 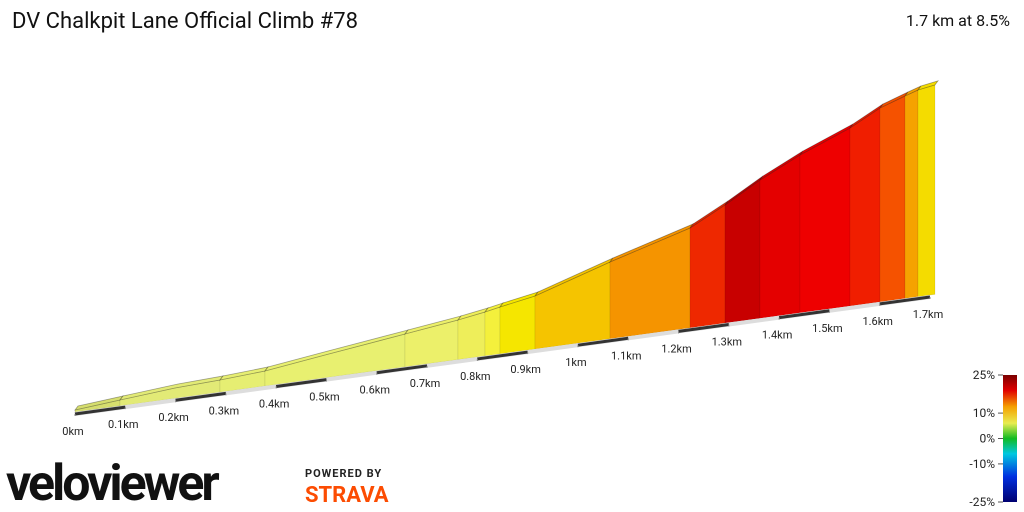 I want to click on x-tick-label: 1.2km, so click(x=676, y=348).